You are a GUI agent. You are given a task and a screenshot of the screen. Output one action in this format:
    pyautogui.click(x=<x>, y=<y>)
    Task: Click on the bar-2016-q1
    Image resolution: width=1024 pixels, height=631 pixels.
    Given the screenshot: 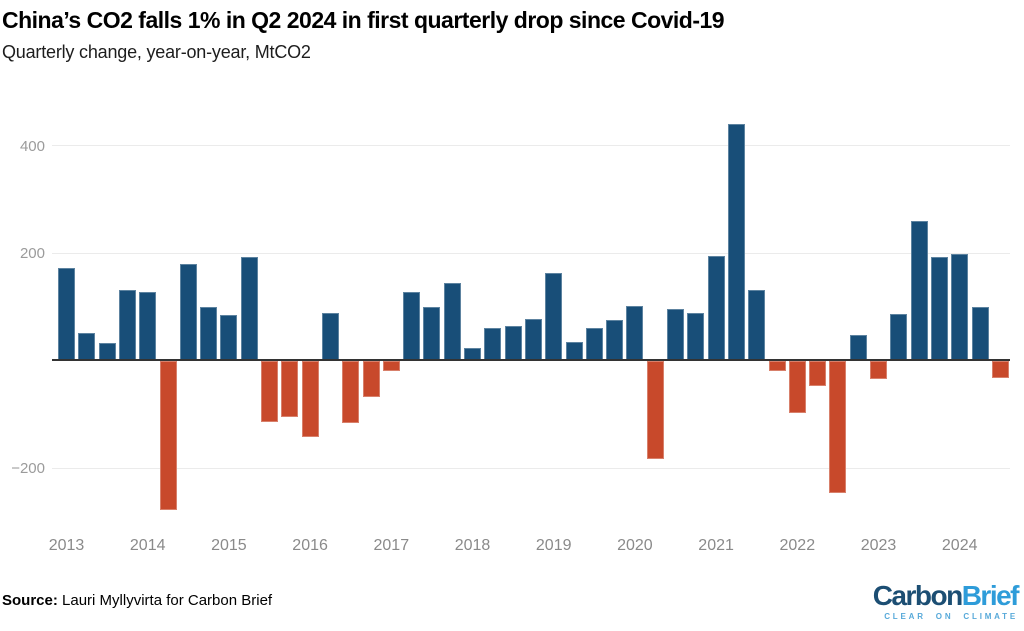 What is the action you would take?
    pyautogui.click(x=330, y=336)
    